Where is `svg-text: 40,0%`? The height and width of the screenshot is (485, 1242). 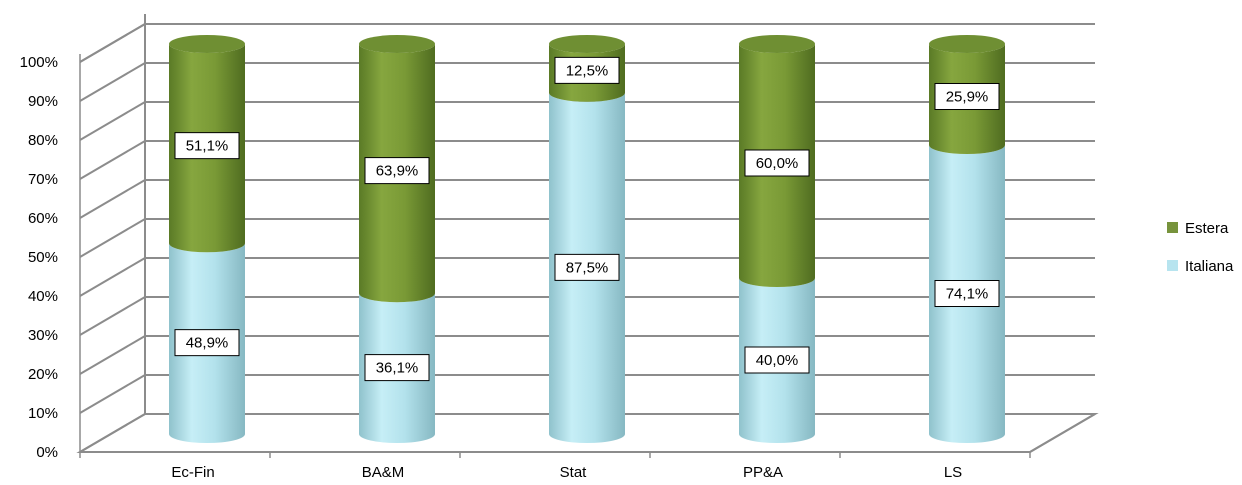
svg-text: 40,0% is located at coordinates (777, 360).